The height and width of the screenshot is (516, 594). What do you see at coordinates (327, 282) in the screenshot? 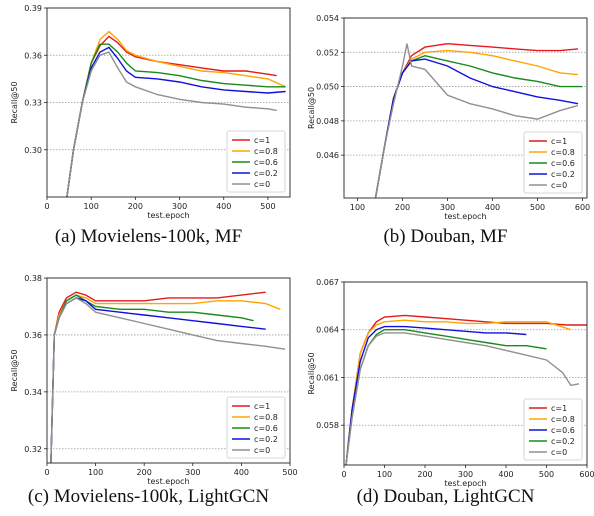
I see `y-tick-label: 0.067` at bounding box center [327, 282].